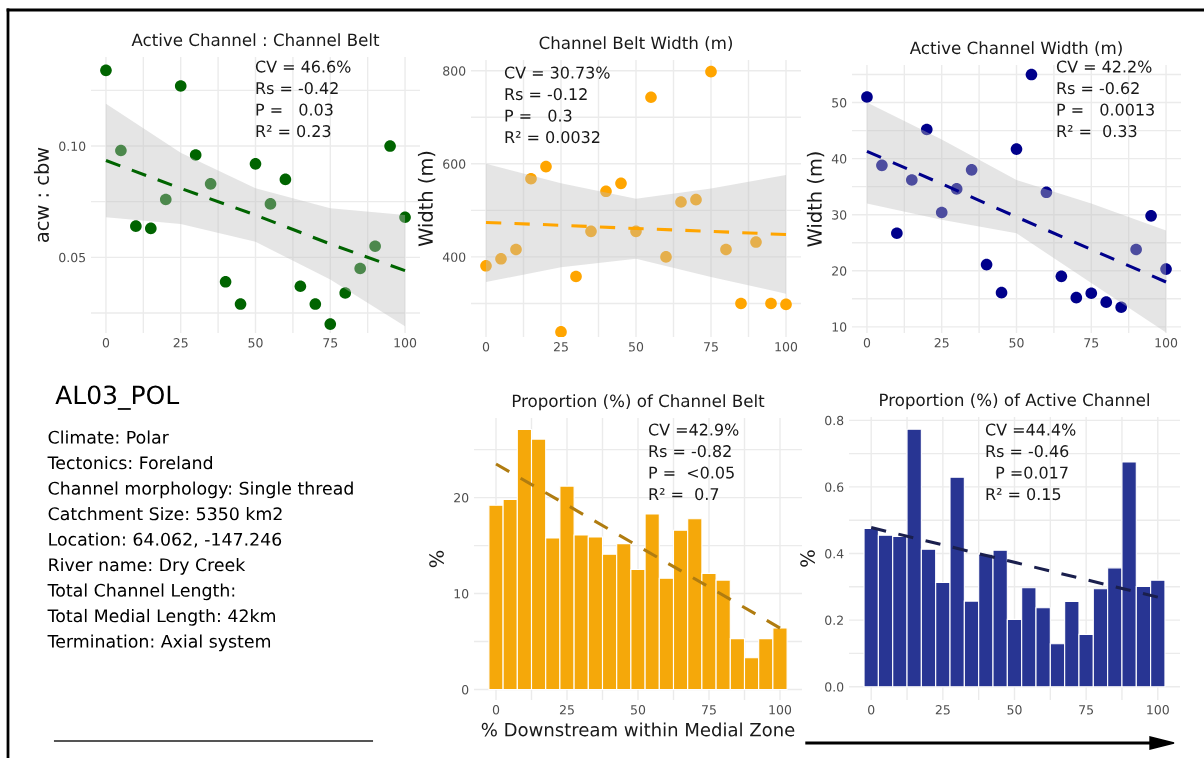  I want to click on annotation: Rs = -0.46, so click(1027, 451).